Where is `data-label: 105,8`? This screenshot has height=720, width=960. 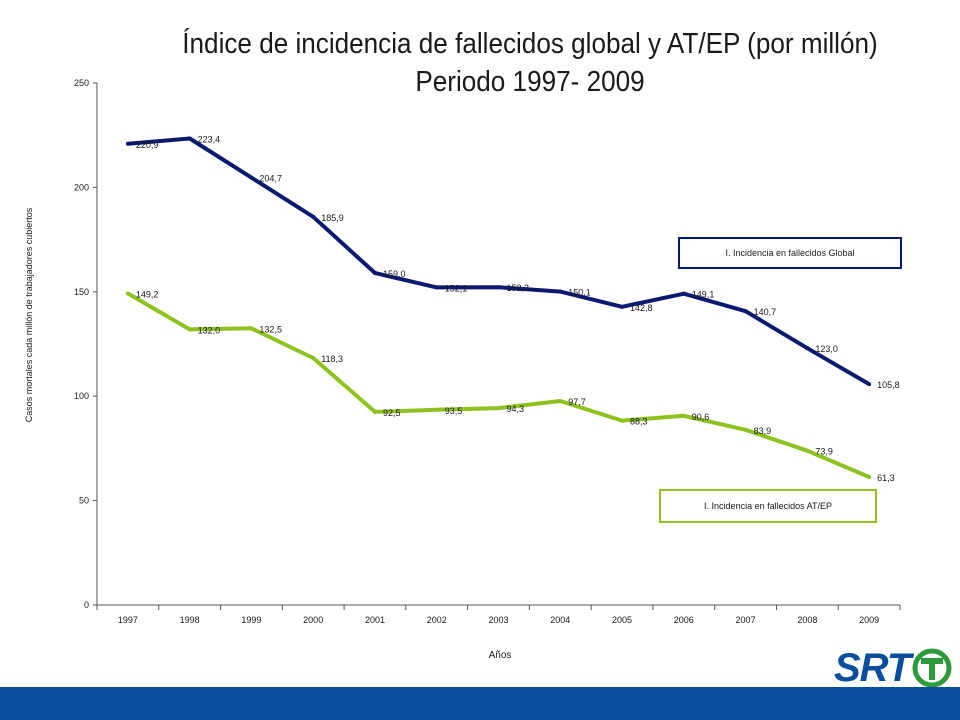 data-label: 105,8 is located at coordinates (888, 385).